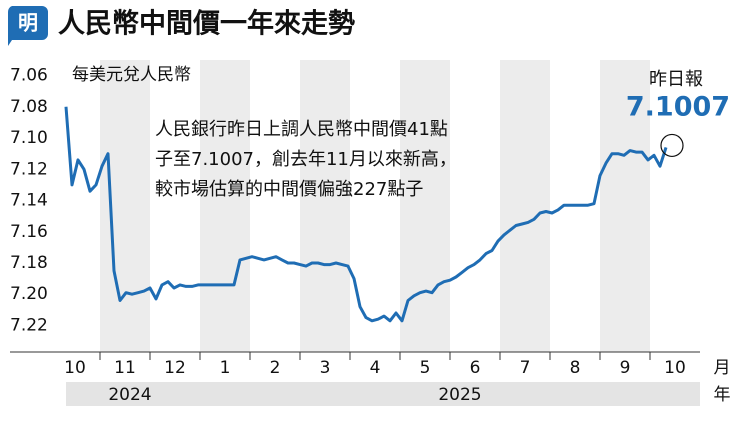 This screenshot has height=424, width=750. What do you see at coordinates (29, 76) in the screenshot?
I see `y-tick-label: 7.06` at bounding box center [29, 76].